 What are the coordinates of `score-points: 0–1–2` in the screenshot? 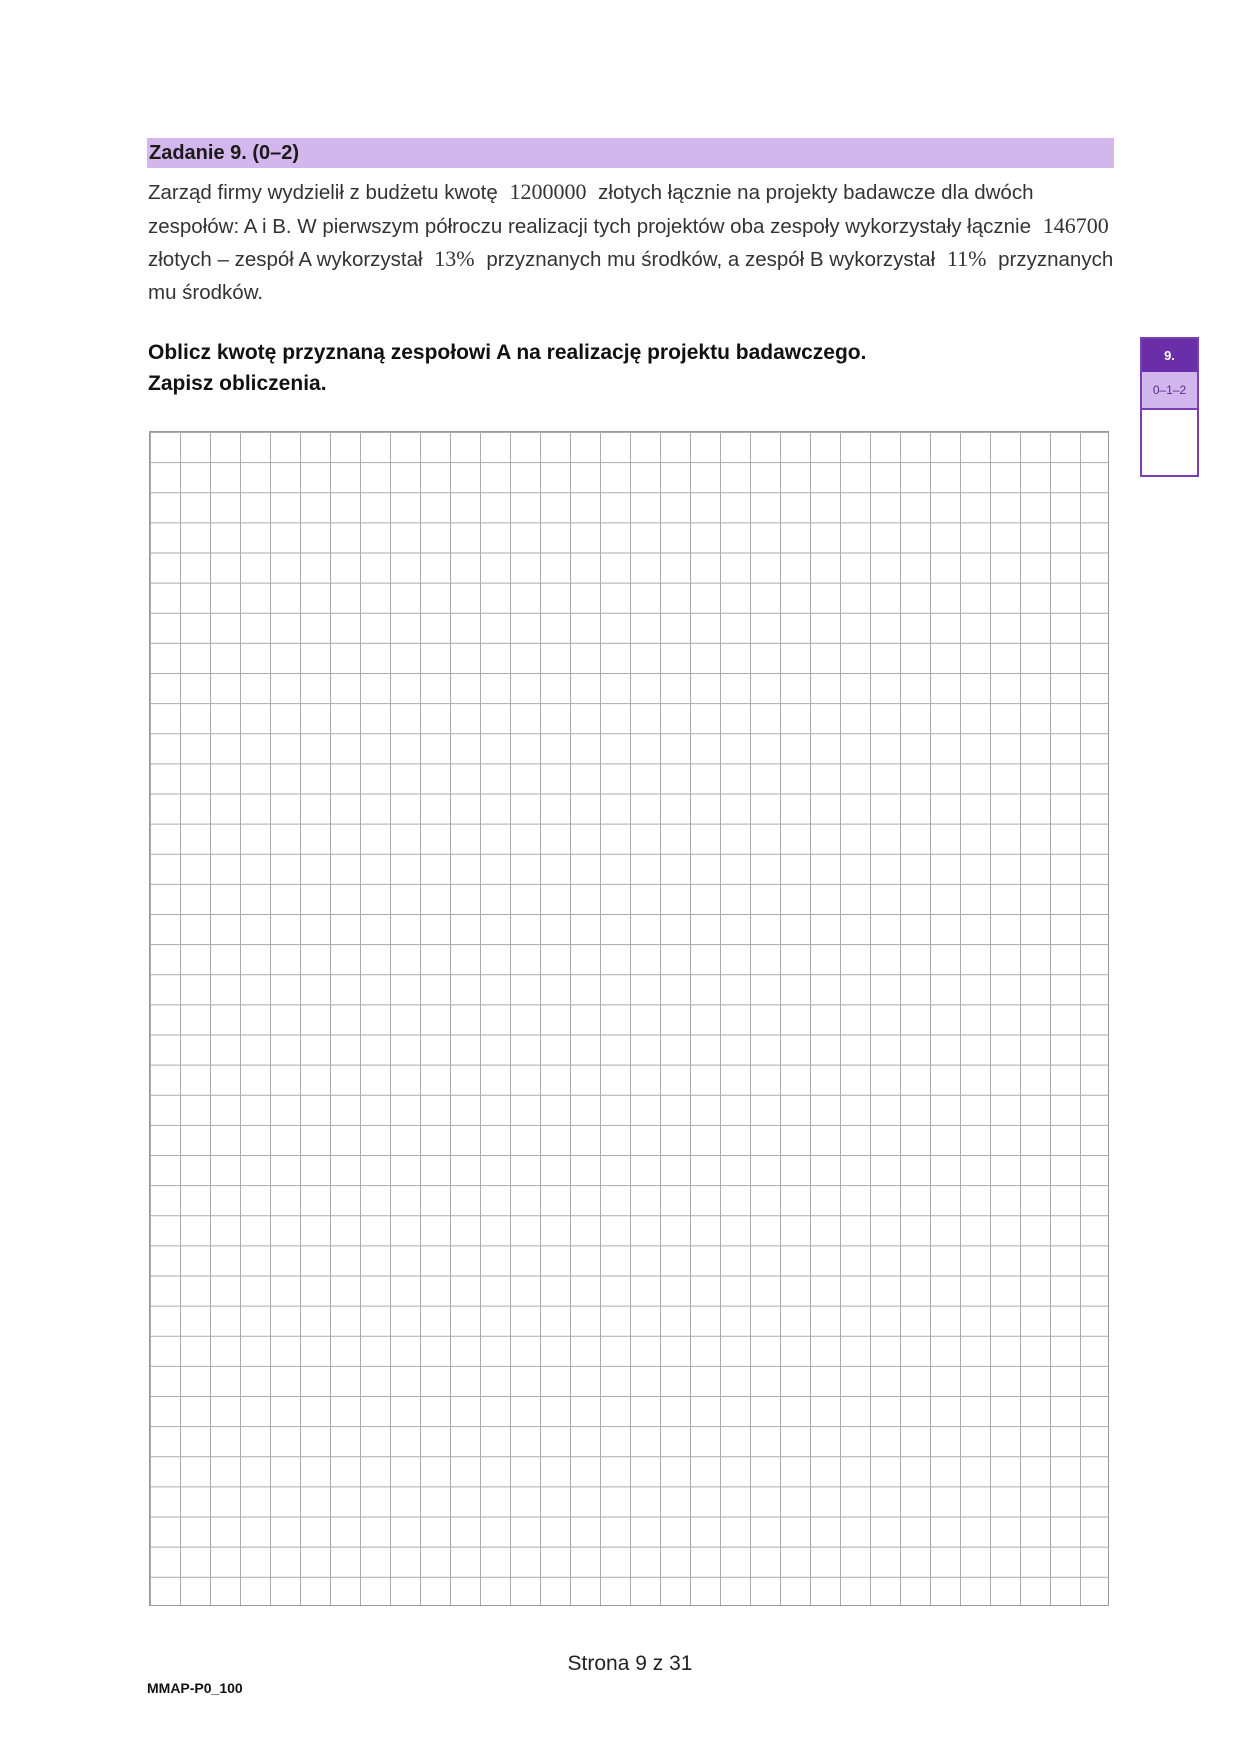 It's located at (1169, 391).